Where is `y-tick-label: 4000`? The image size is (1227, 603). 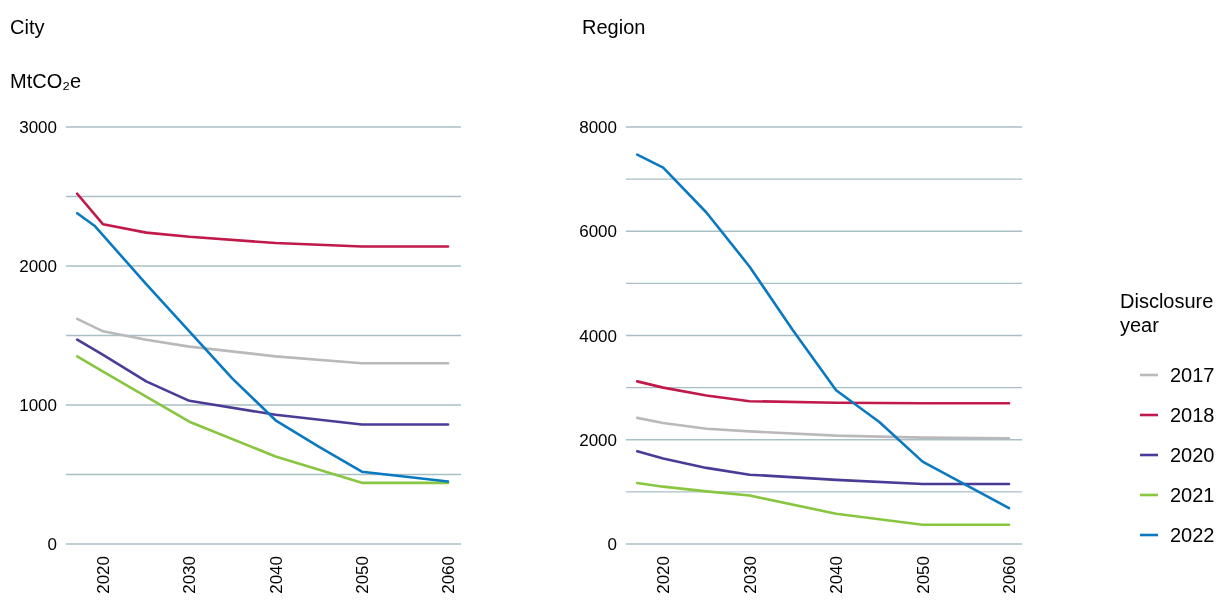 y-tick-label: 4000 is located at coordinates (598, 336).